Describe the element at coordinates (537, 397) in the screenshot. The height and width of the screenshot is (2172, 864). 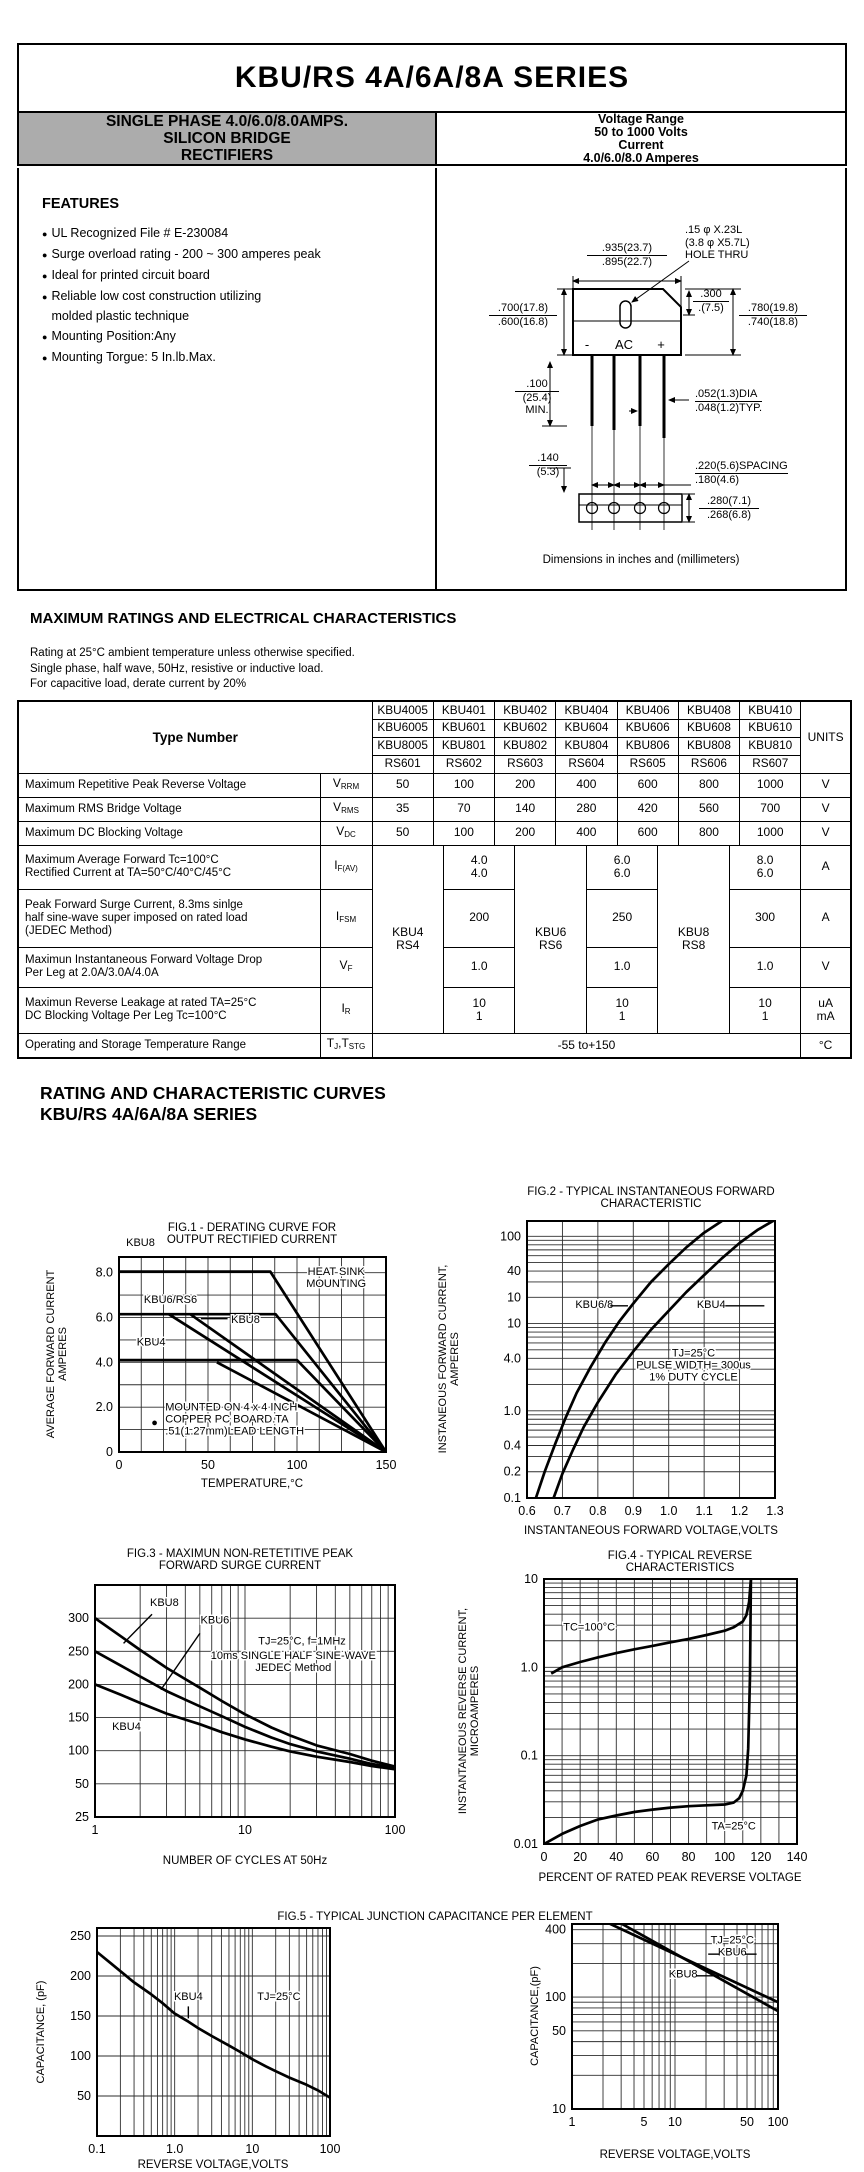
I see `dim-lead-length: .100 (25.4) MIN.` at that location.